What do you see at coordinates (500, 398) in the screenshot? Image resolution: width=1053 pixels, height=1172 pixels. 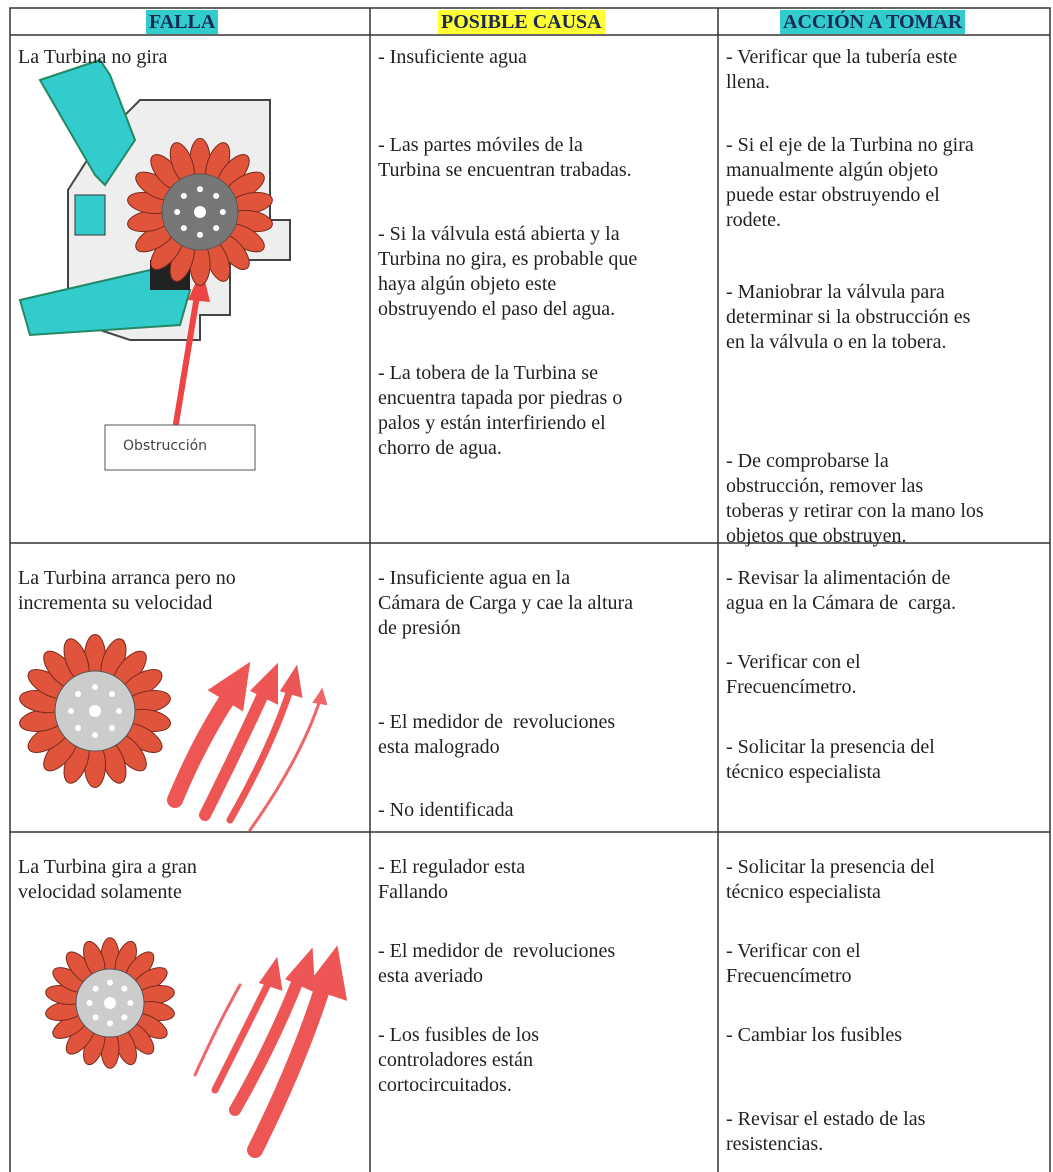 I see `cell-text: encuentra tapada por piedras o` at bounding box center [500, 398].